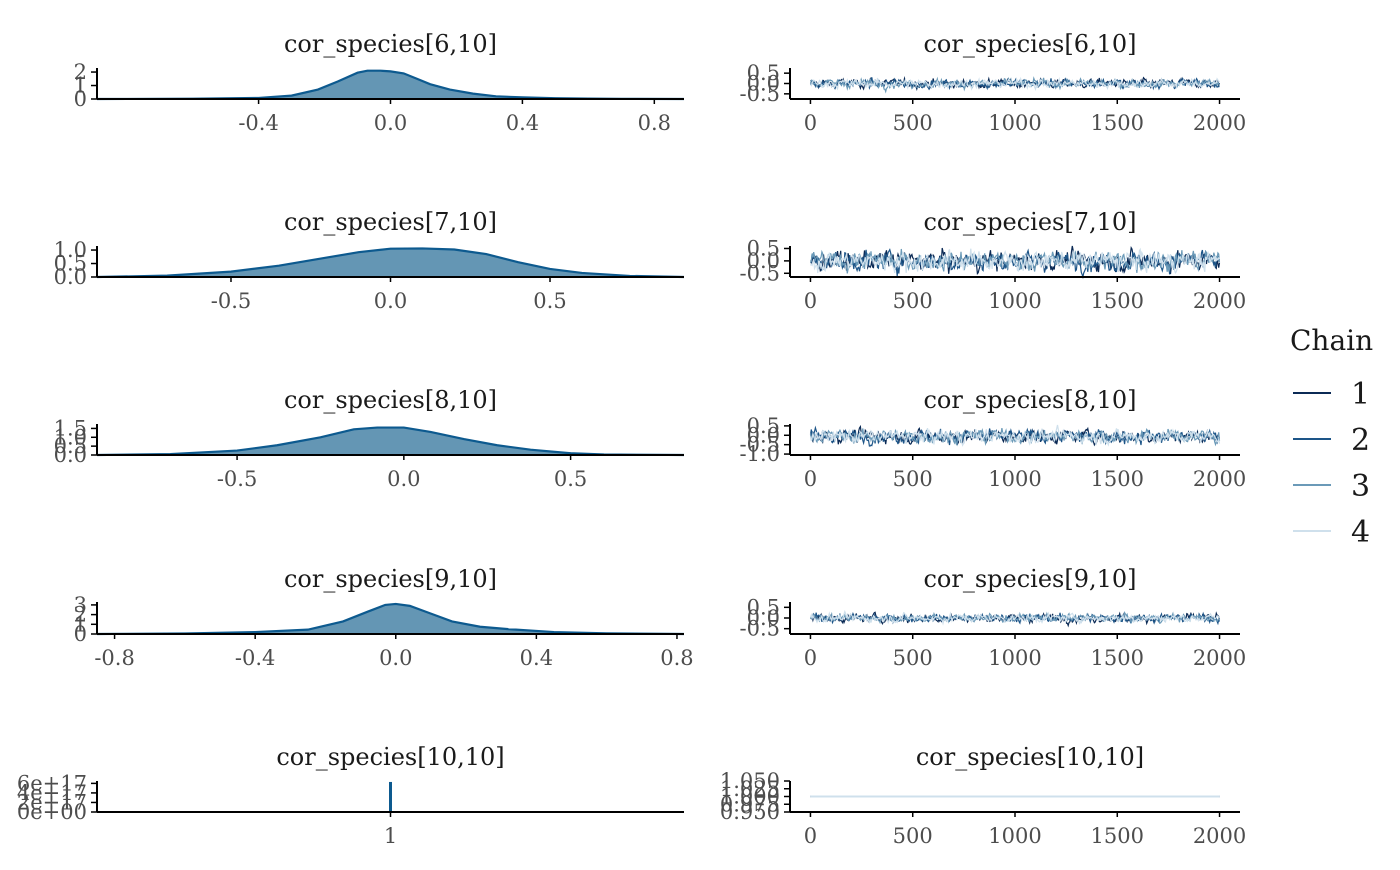 The width and height of the screenshot is (1400, 870). I want to click on legend-label: 3, so click(1360, 486).